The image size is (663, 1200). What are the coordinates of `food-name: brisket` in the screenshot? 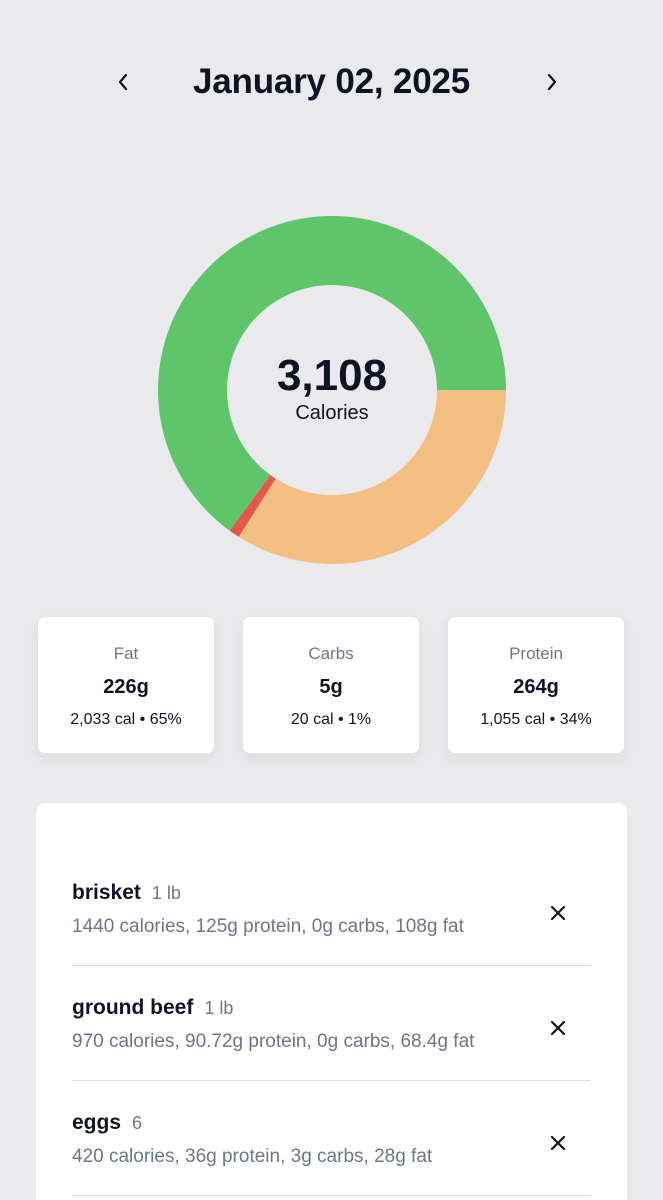 It's located at (106, 892).